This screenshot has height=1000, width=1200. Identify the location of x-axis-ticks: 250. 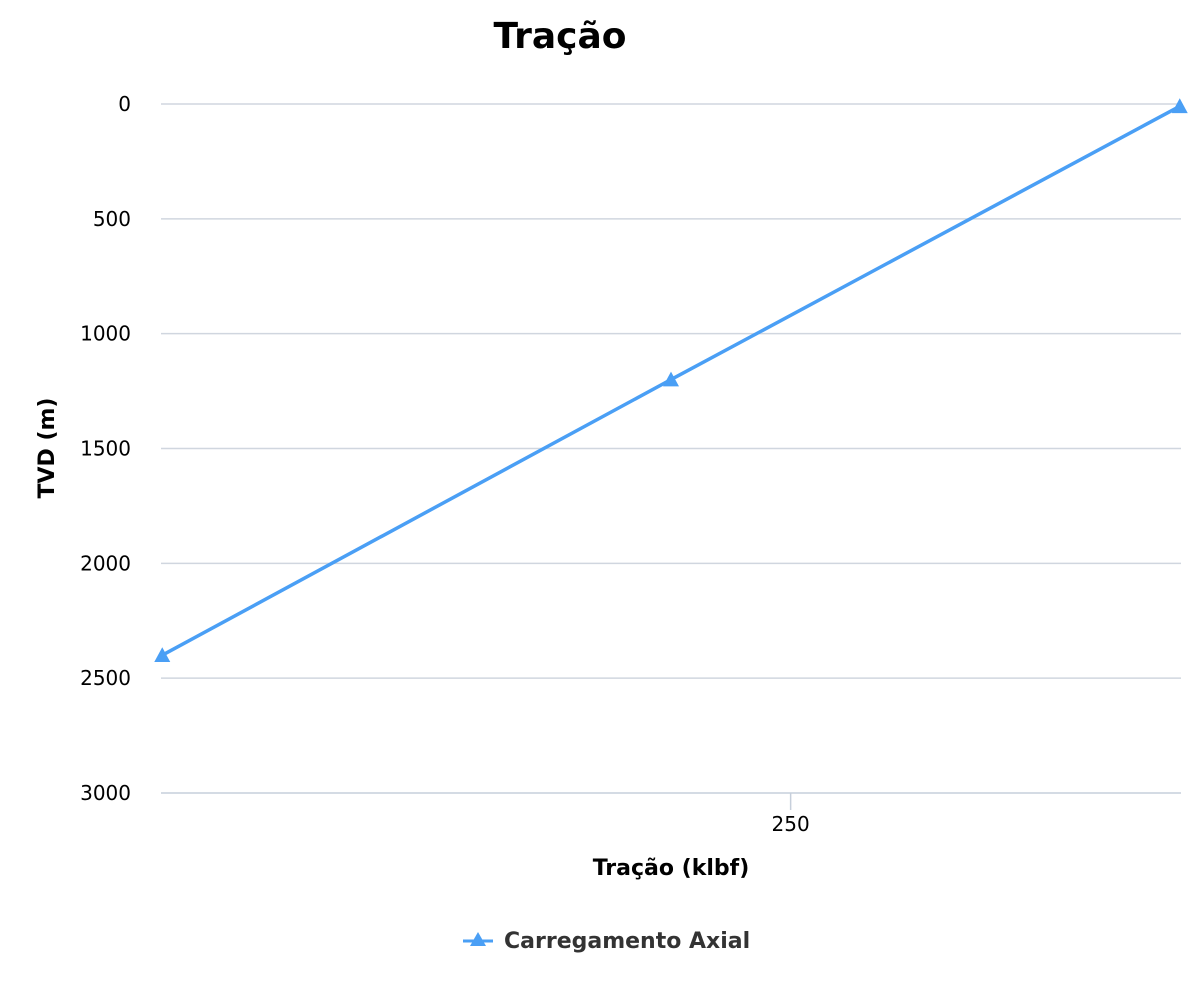
(791, 814).